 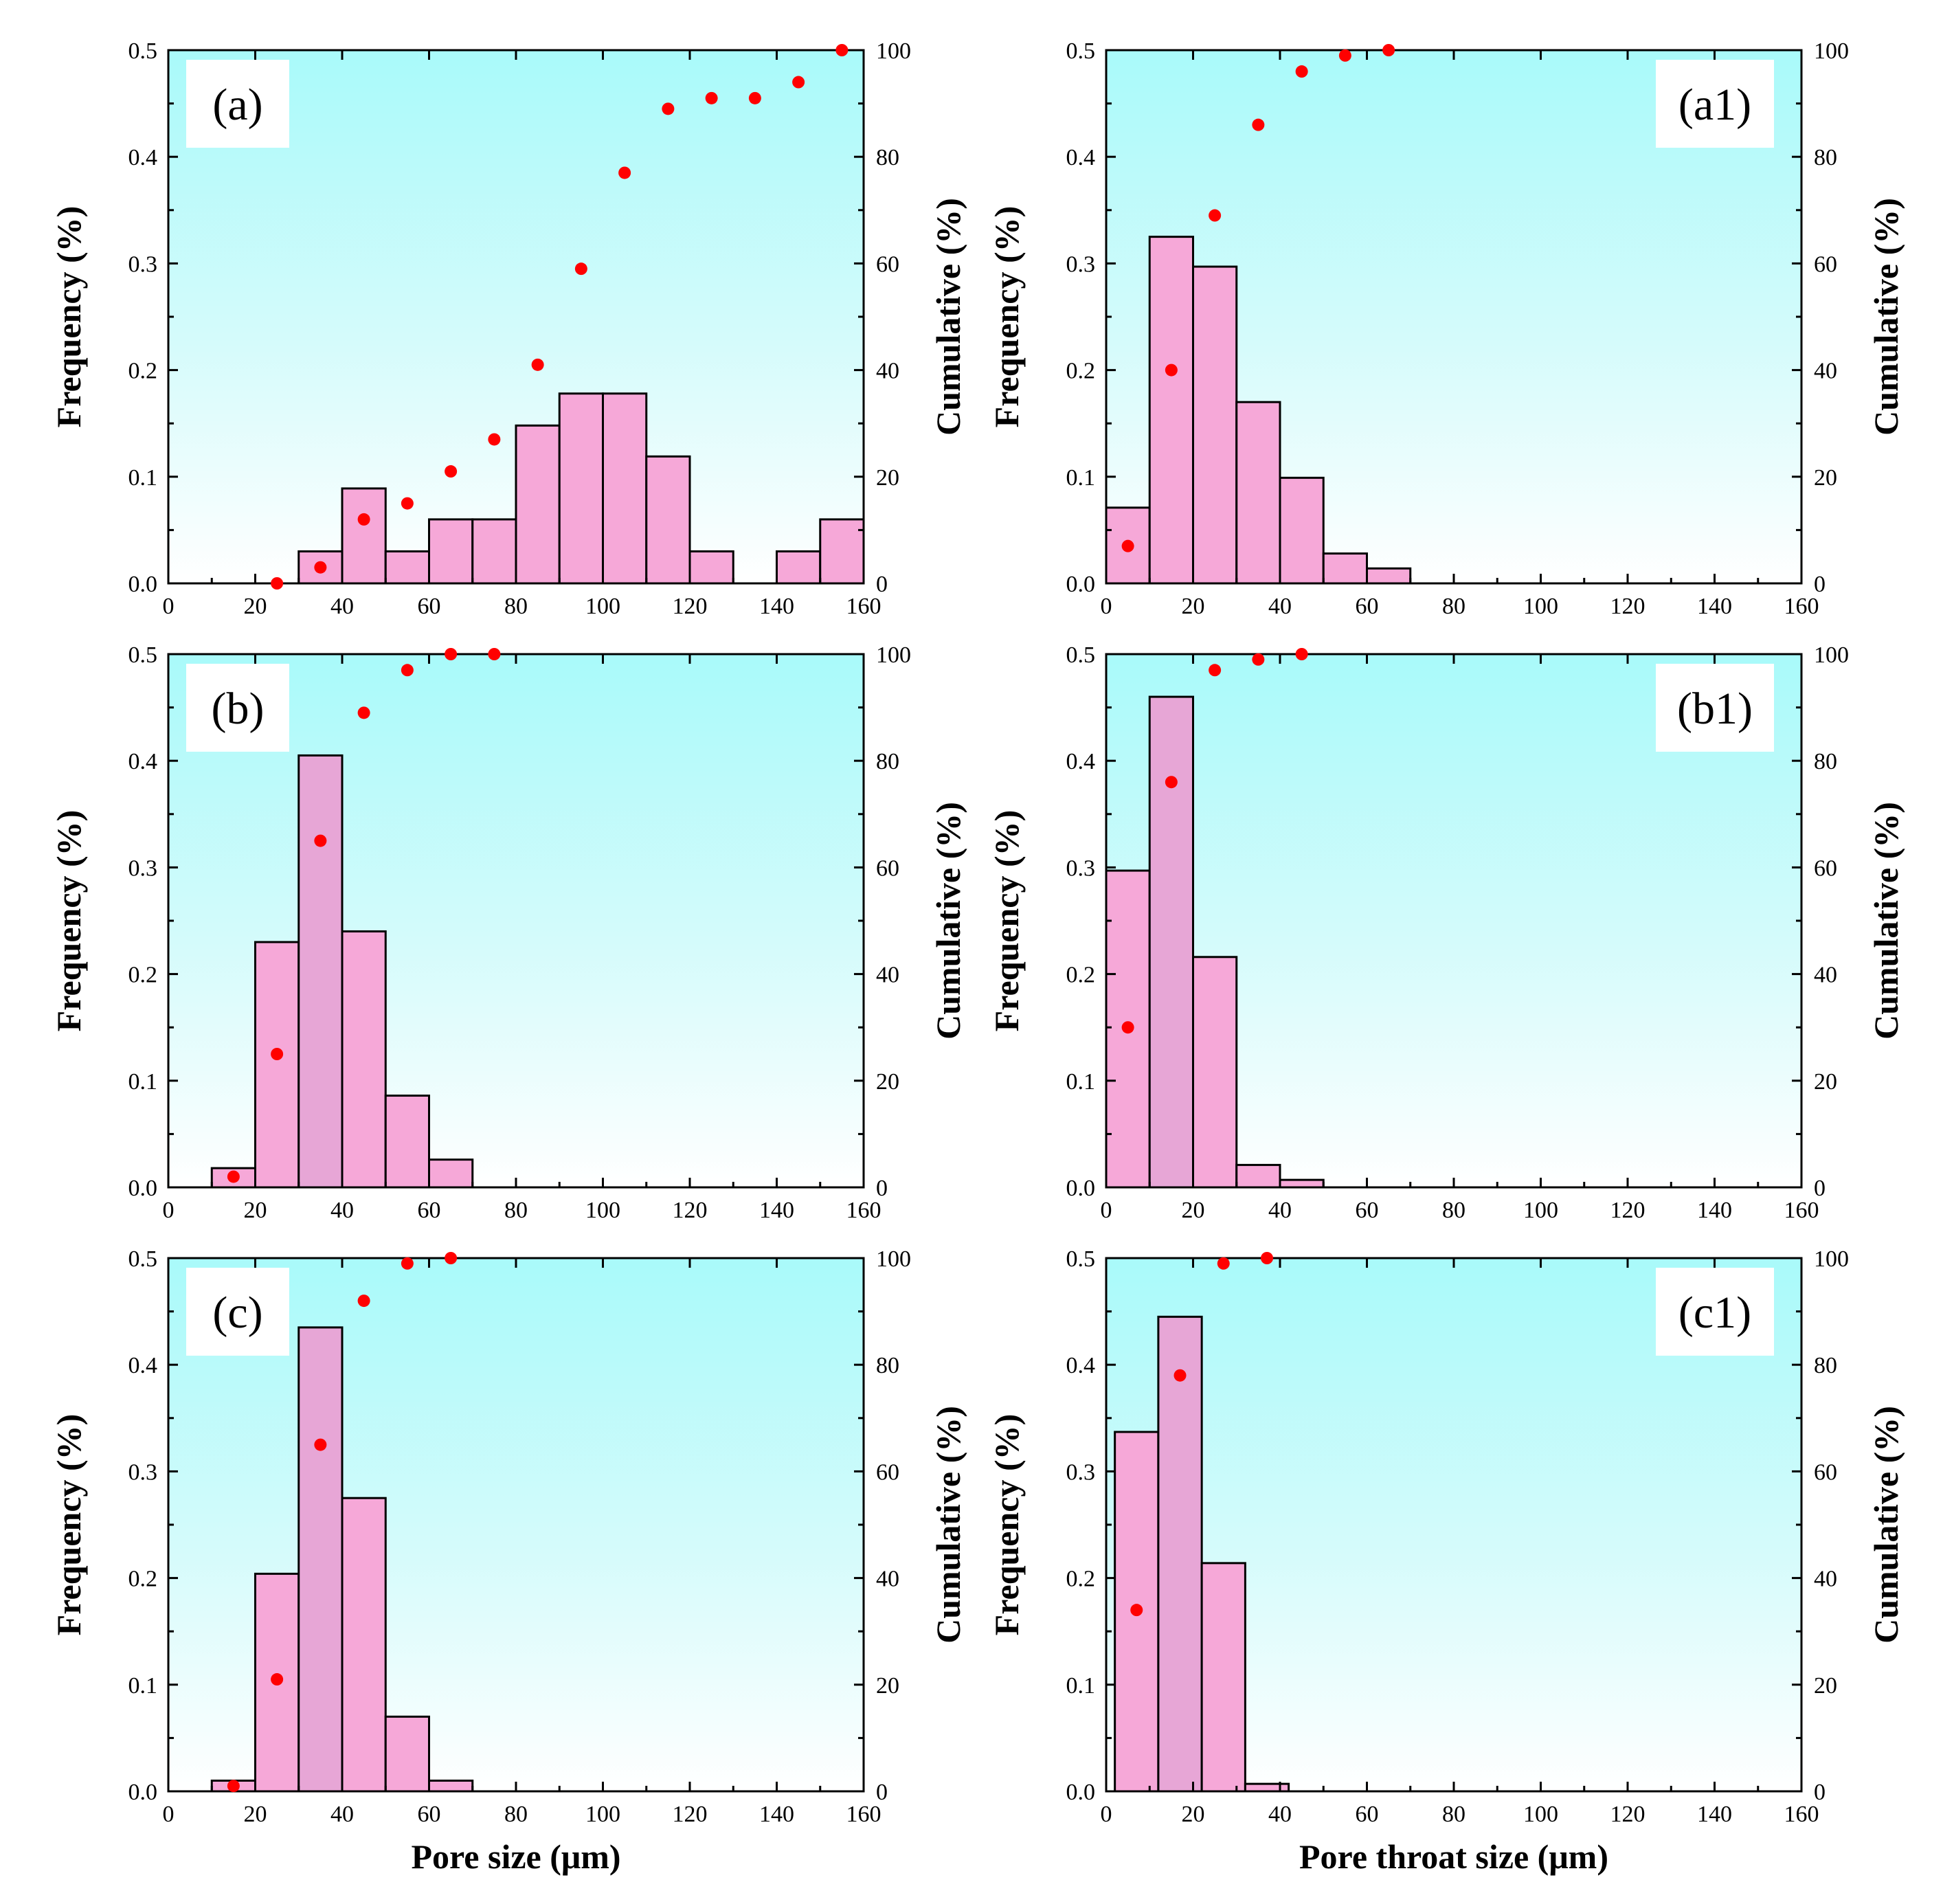 I want to click on x-tick-label: 0, so click(x=169, y=606).